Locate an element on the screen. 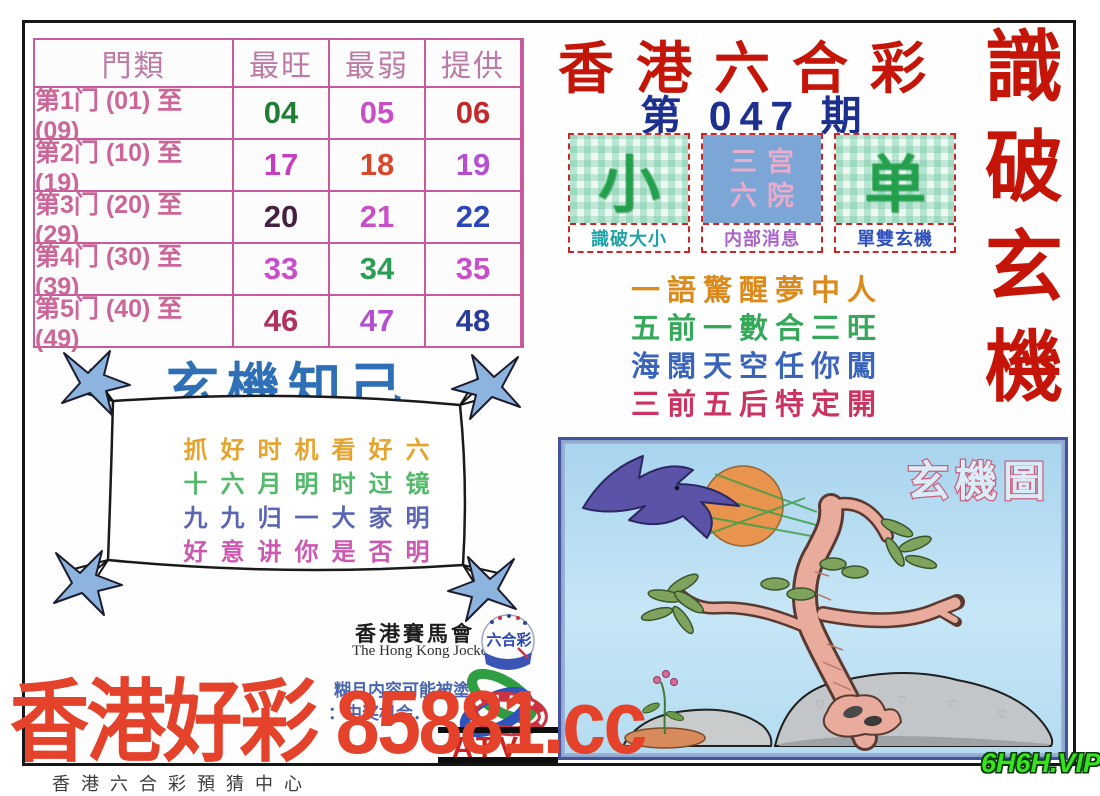 The height and width of the screenshot is (796, 1100). number-cell: 04 is located at coordinates (281, 113).